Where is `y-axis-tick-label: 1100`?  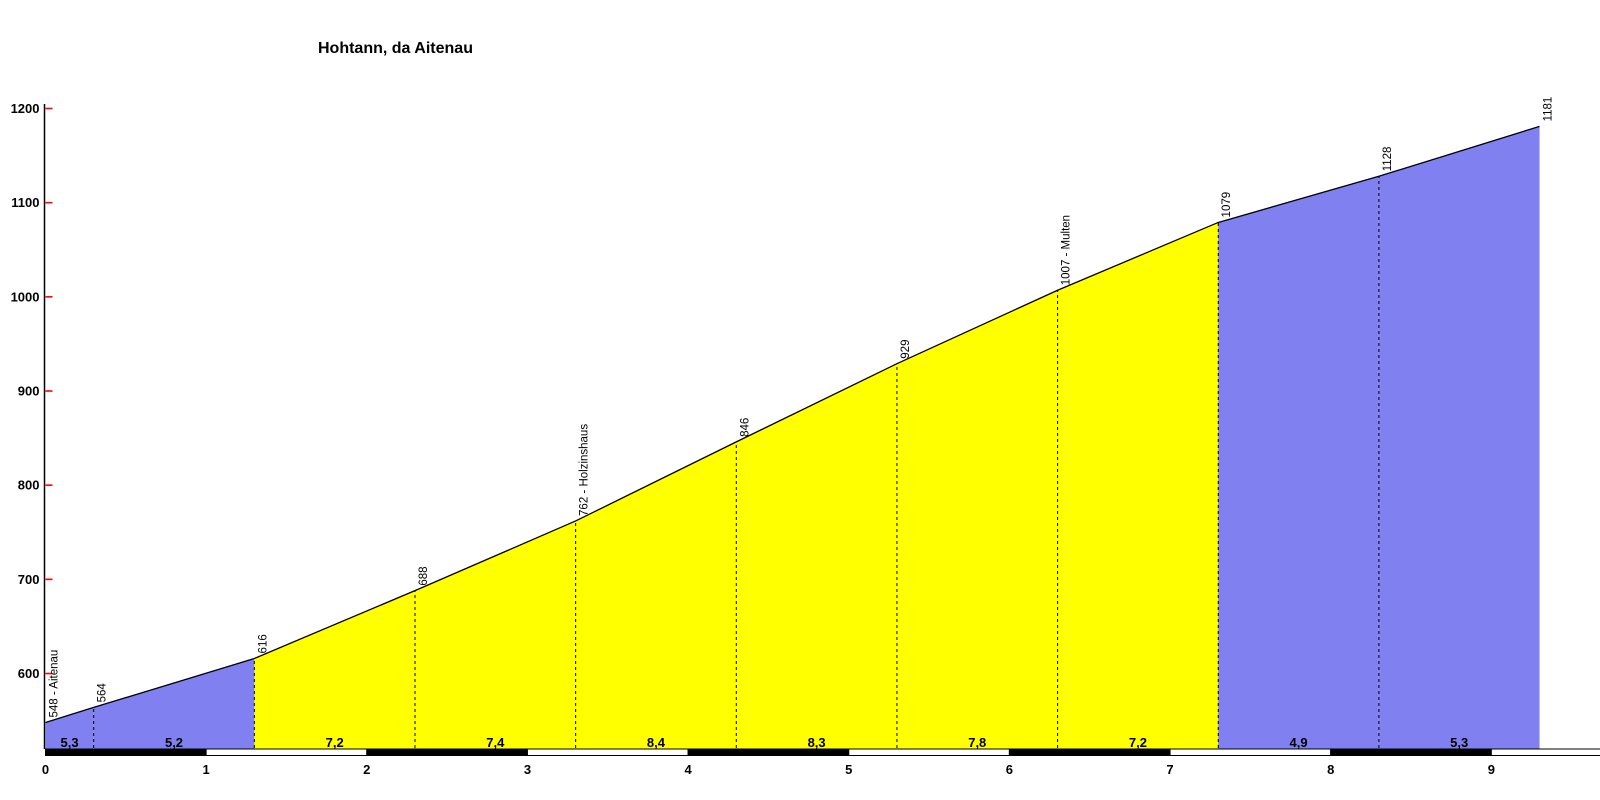
y-axis-tick-label: 1100 is located at coordinates (25, 202).